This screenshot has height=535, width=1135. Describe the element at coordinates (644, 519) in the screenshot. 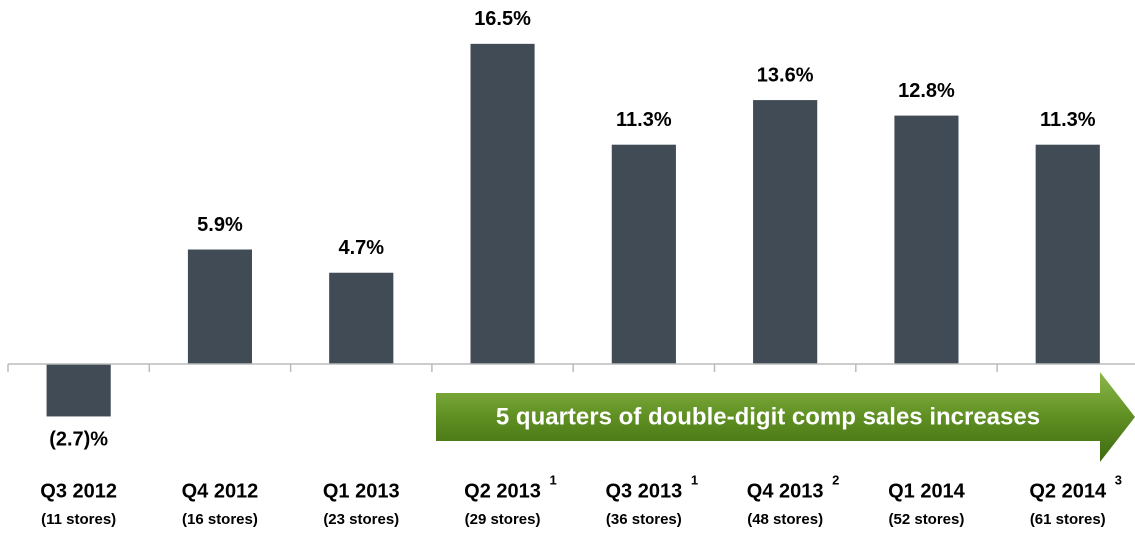

I see `sublabel: (36 stores)` at that location.